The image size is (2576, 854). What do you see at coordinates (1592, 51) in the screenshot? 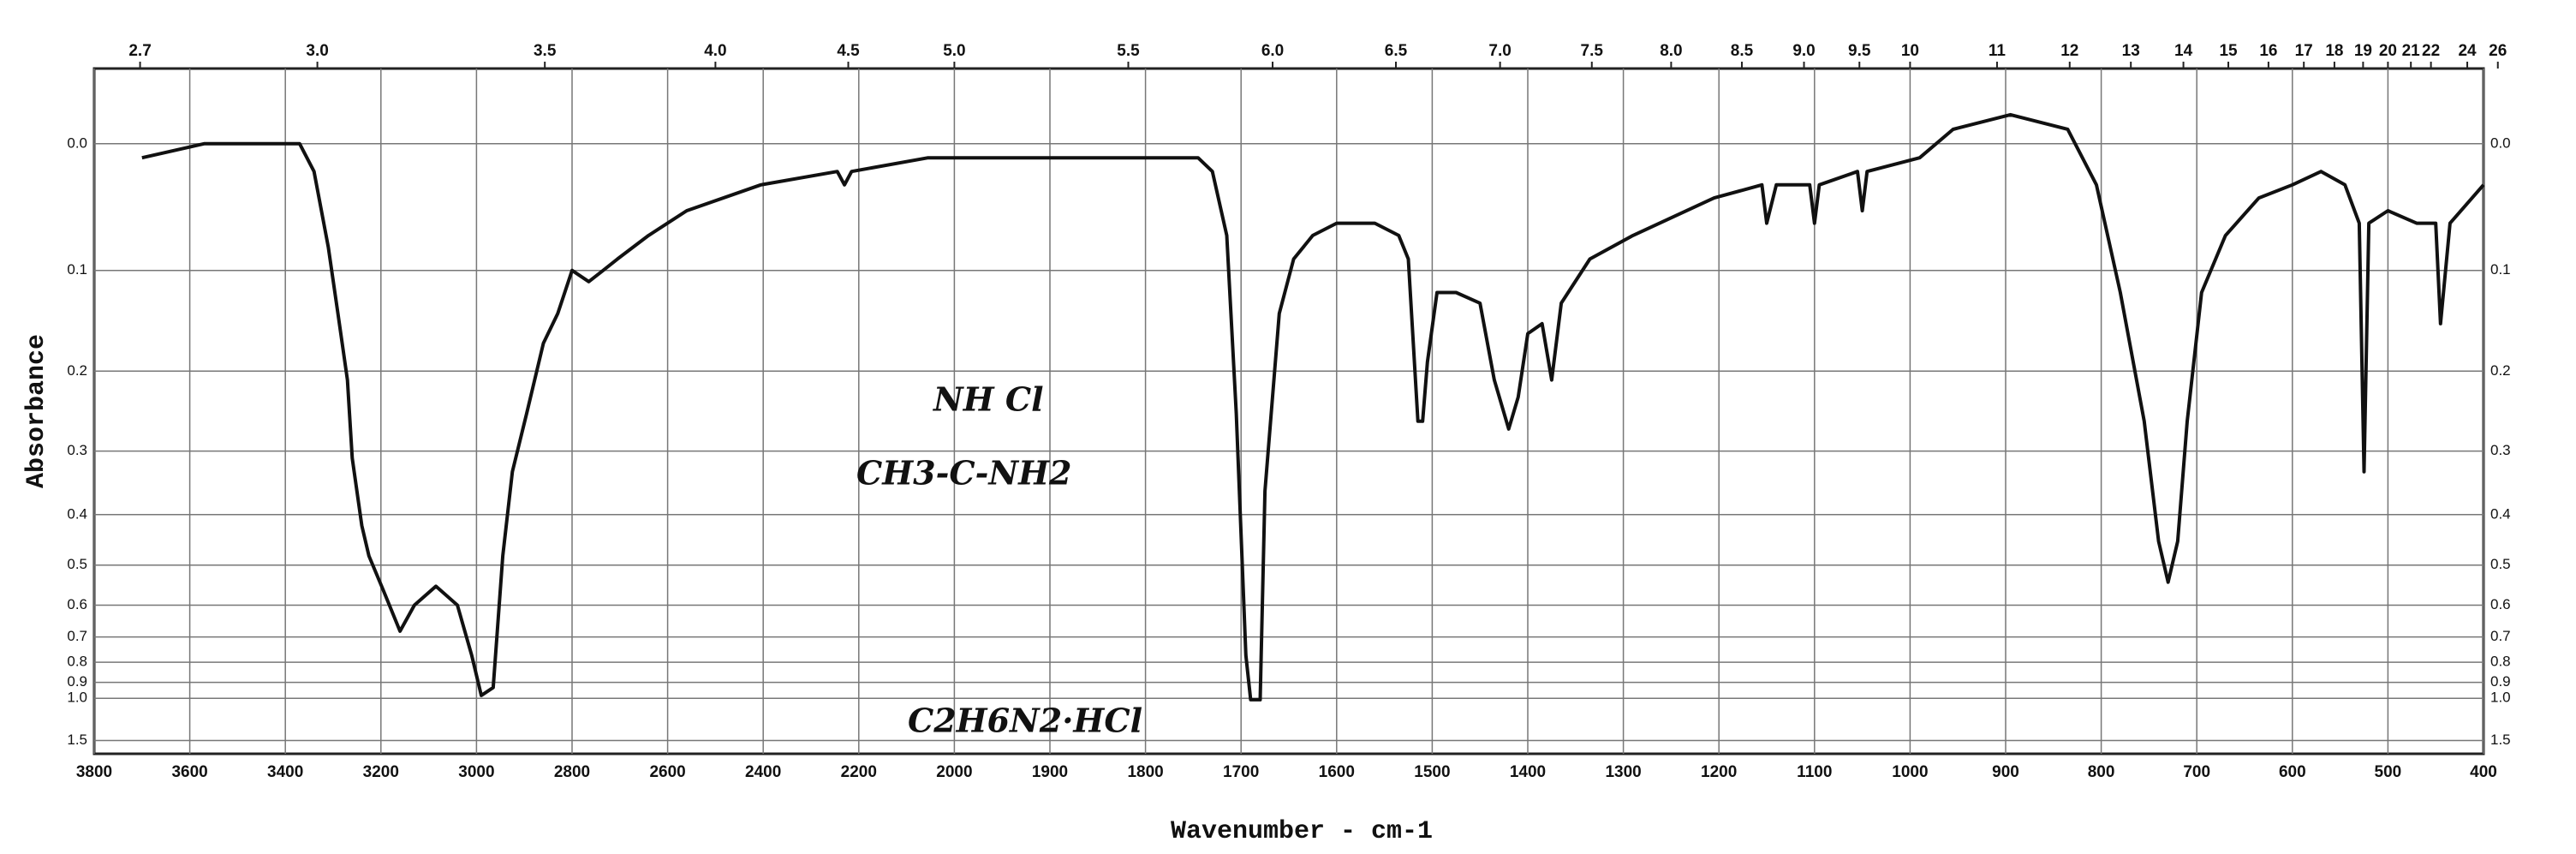
I see `x2-tick-label: 7.5` at bounding box center [1592, 51].